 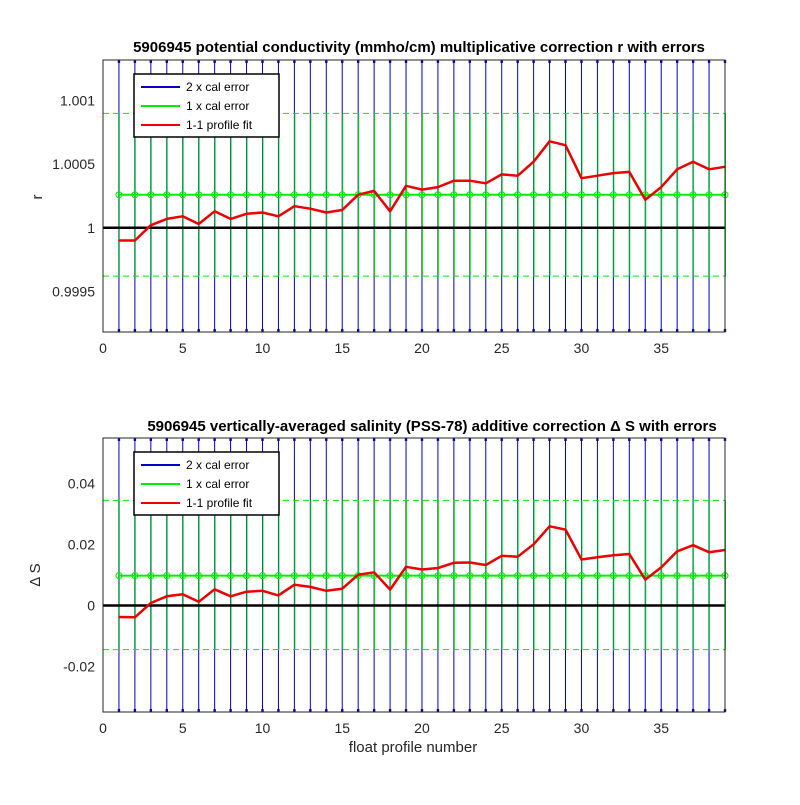 What do you see at coordinates (37, 197) in the screenshot?
I see `y-axis-label: r` at bounding box center [37, 197].